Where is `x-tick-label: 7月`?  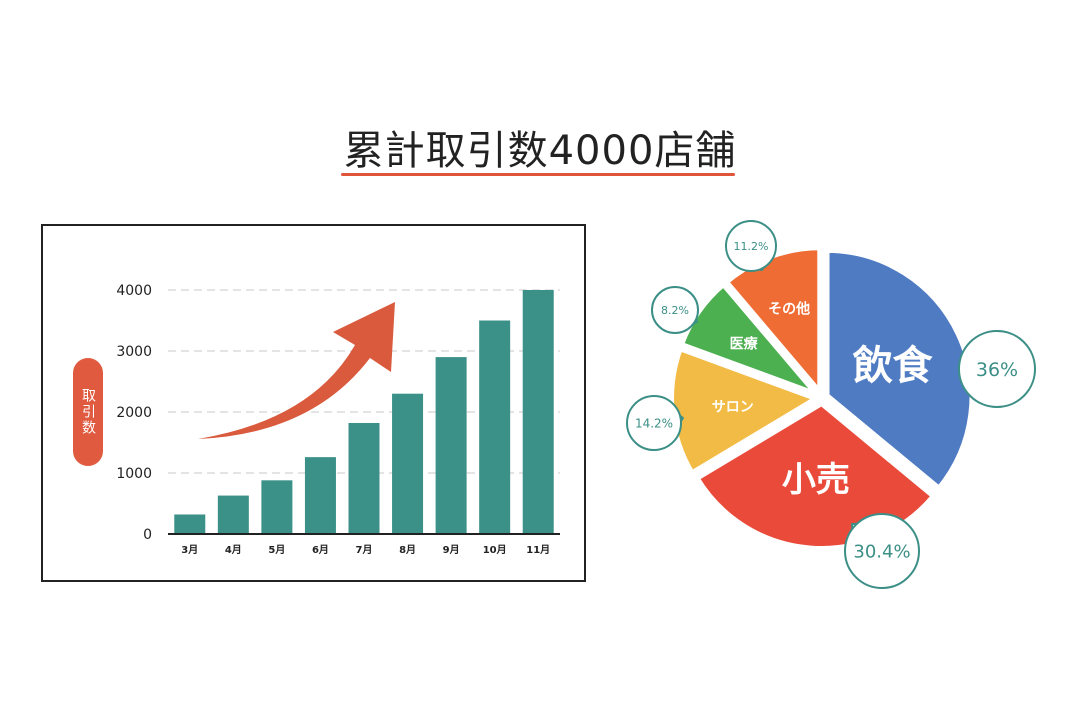 x-tick-label: 7月 is located at coordinates (364, 550).